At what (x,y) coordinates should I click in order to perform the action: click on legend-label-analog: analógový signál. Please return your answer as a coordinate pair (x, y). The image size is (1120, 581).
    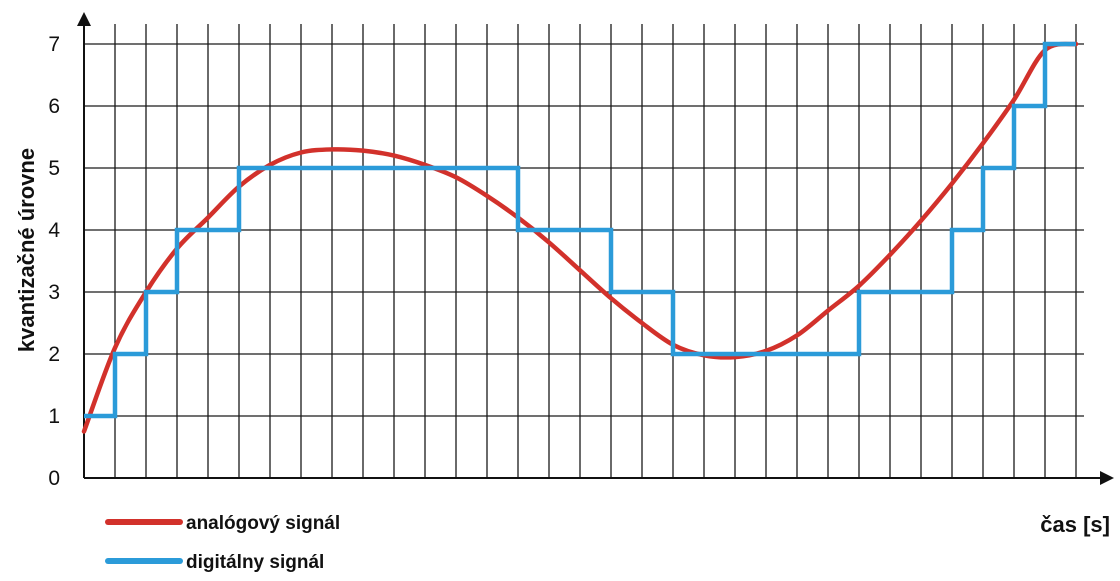
    Looking at the image, I should click on (263, 523).